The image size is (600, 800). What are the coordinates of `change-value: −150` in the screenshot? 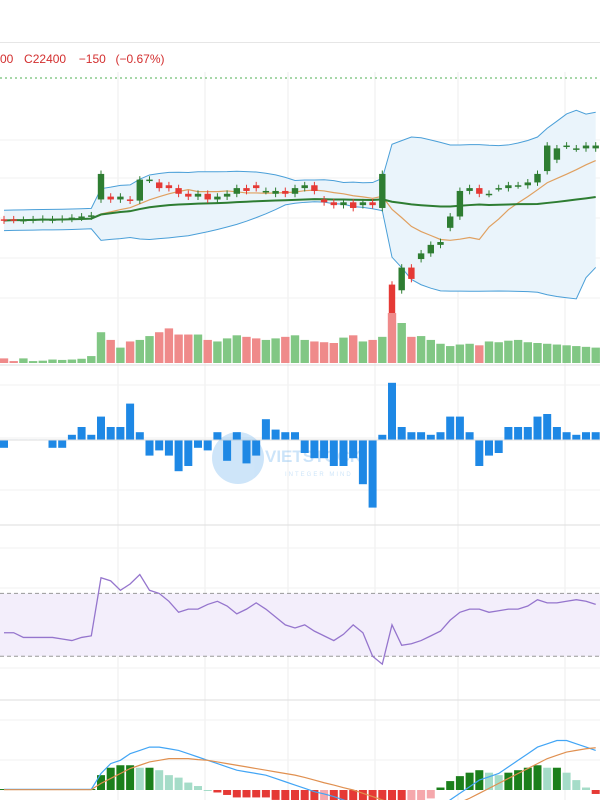 It's located at (92, 59).